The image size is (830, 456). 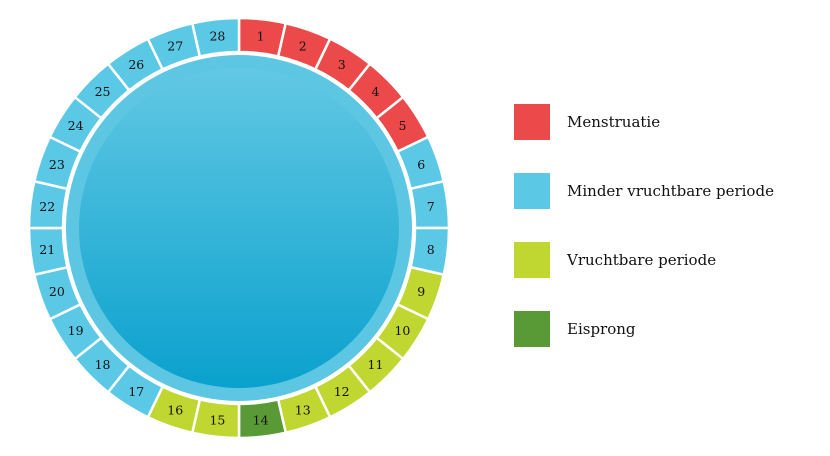 What do you see at coordinates (303, 410) in the screenshot?
I see `day-label-13: 13` at bounding box center [303, 410].